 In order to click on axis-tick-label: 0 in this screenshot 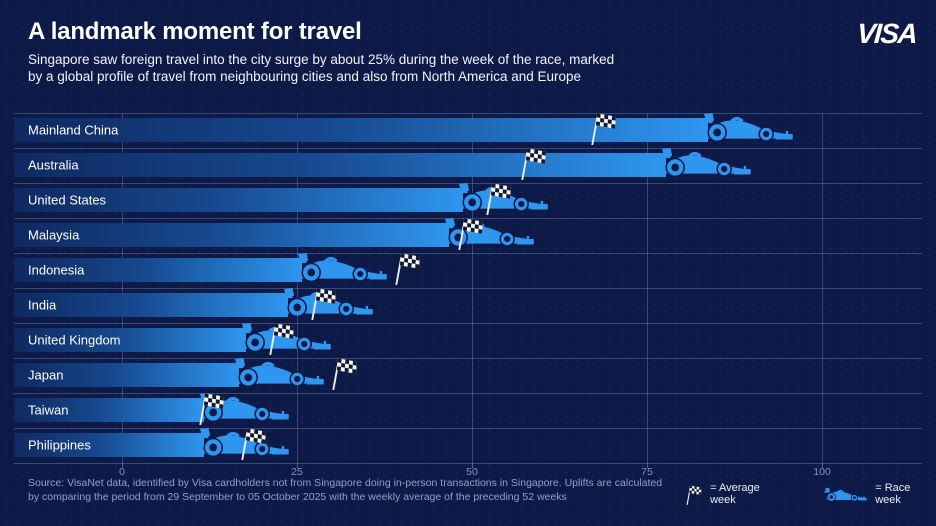, I will do `click(122, 472)`.